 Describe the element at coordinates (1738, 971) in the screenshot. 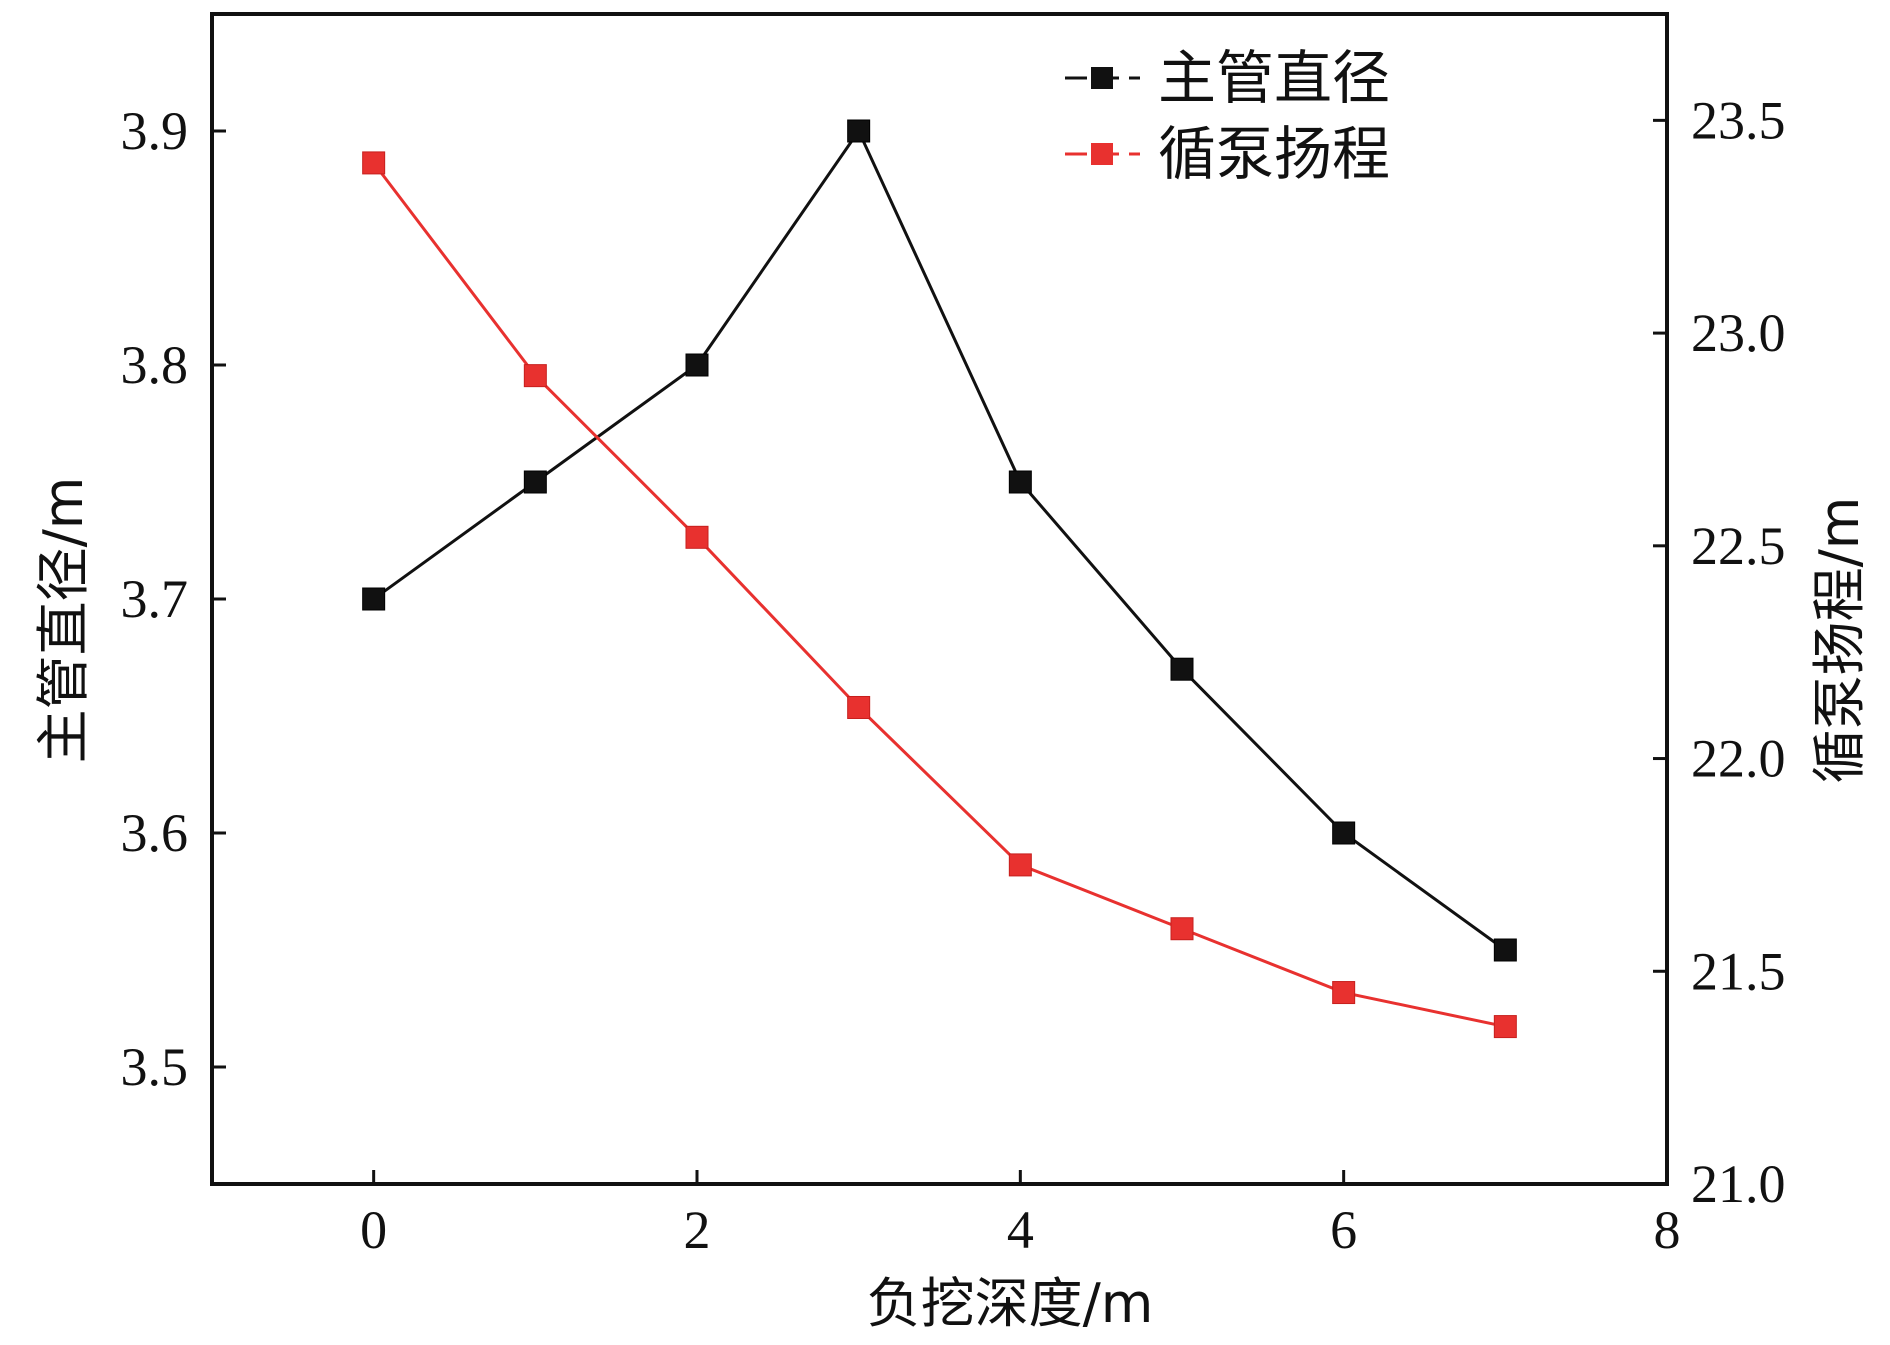

I see `right-y-tick-label: 21.5` at that location.